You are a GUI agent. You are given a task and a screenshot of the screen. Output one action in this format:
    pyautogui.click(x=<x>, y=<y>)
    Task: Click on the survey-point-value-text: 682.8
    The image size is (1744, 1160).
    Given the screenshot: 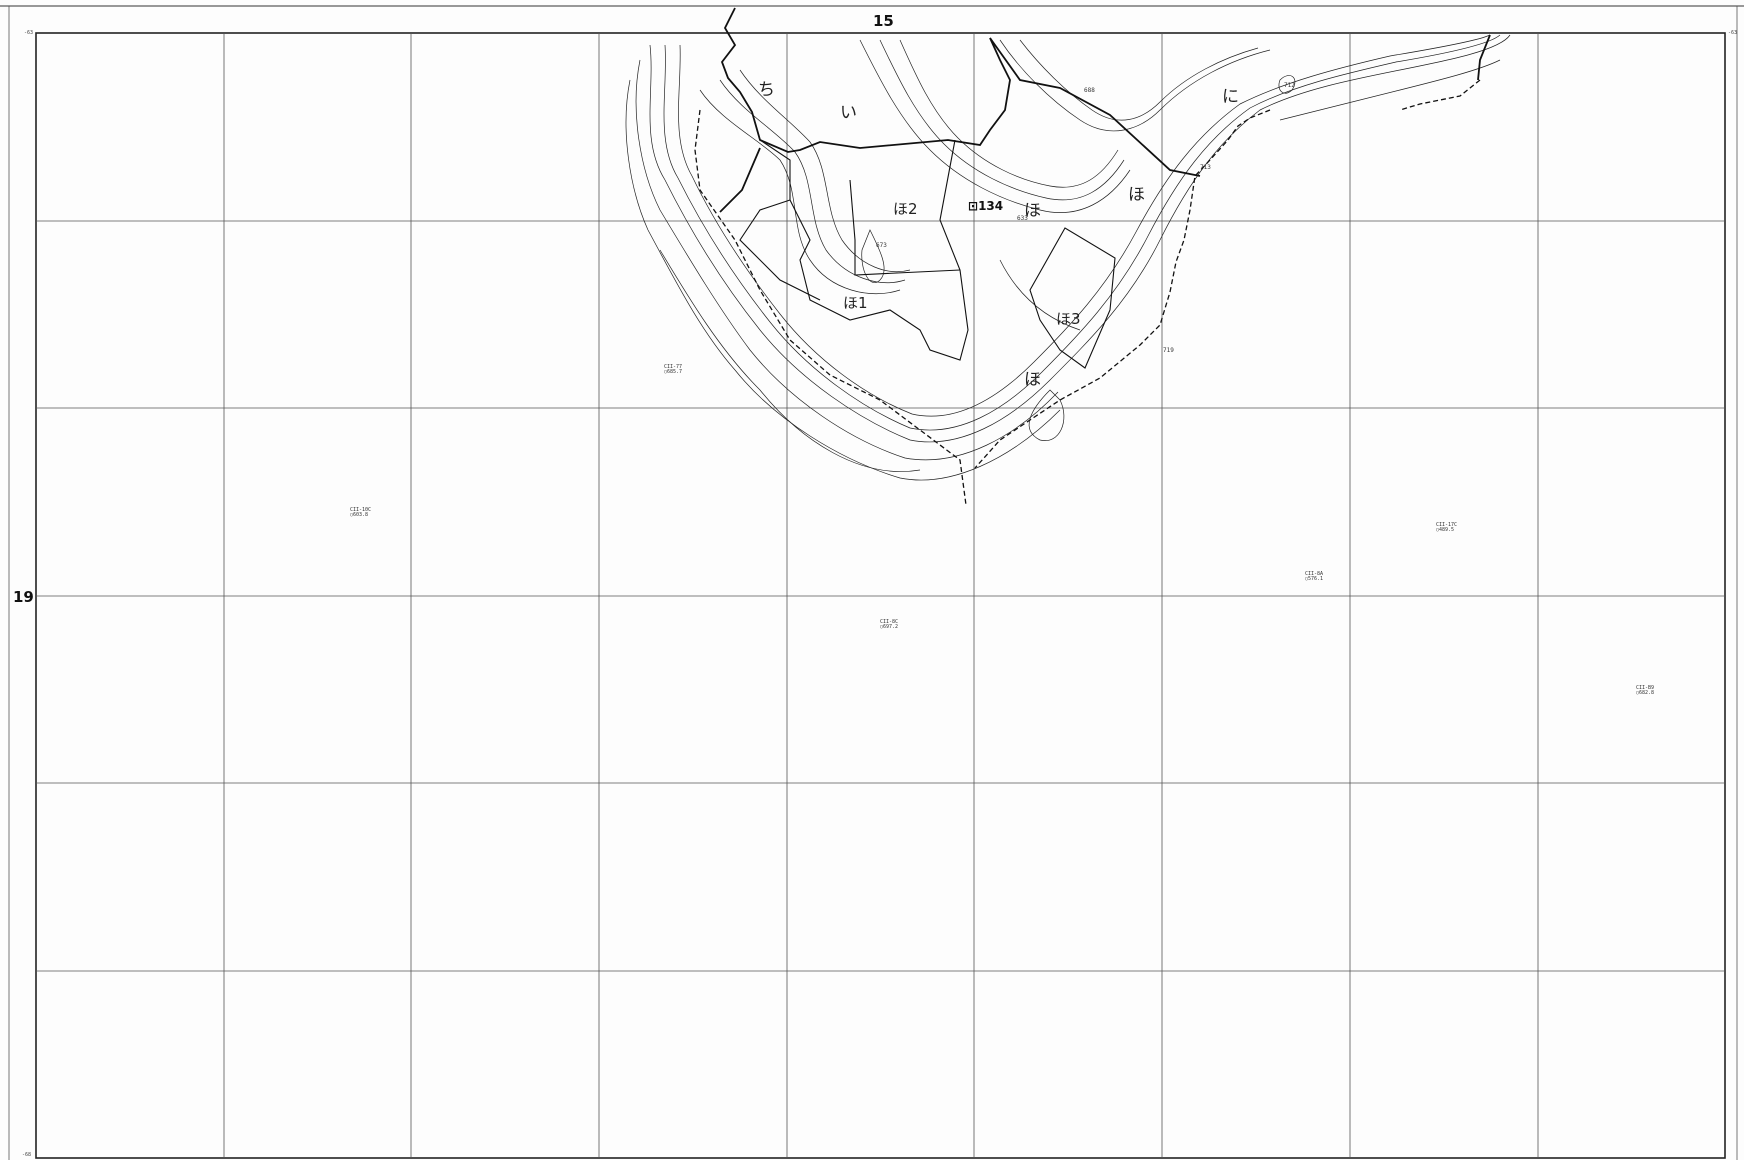 What is the action you would take?
    pyautogui.click(x=1647, y=693)
    